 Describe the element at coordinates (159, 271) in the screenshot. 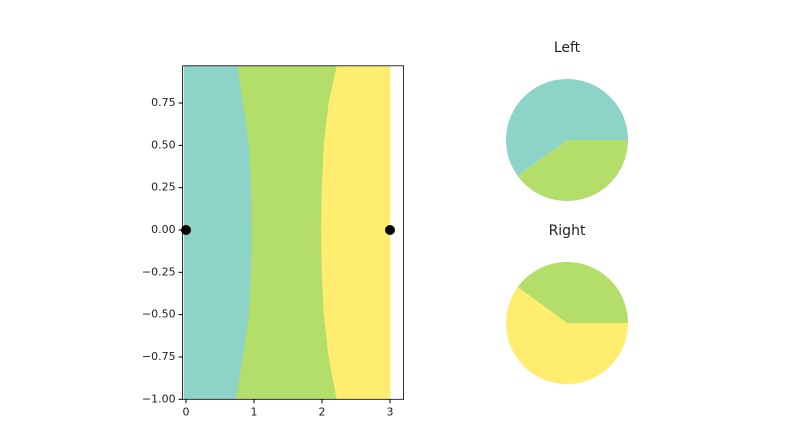

I see `y-tick-label: −0.25` at that location.